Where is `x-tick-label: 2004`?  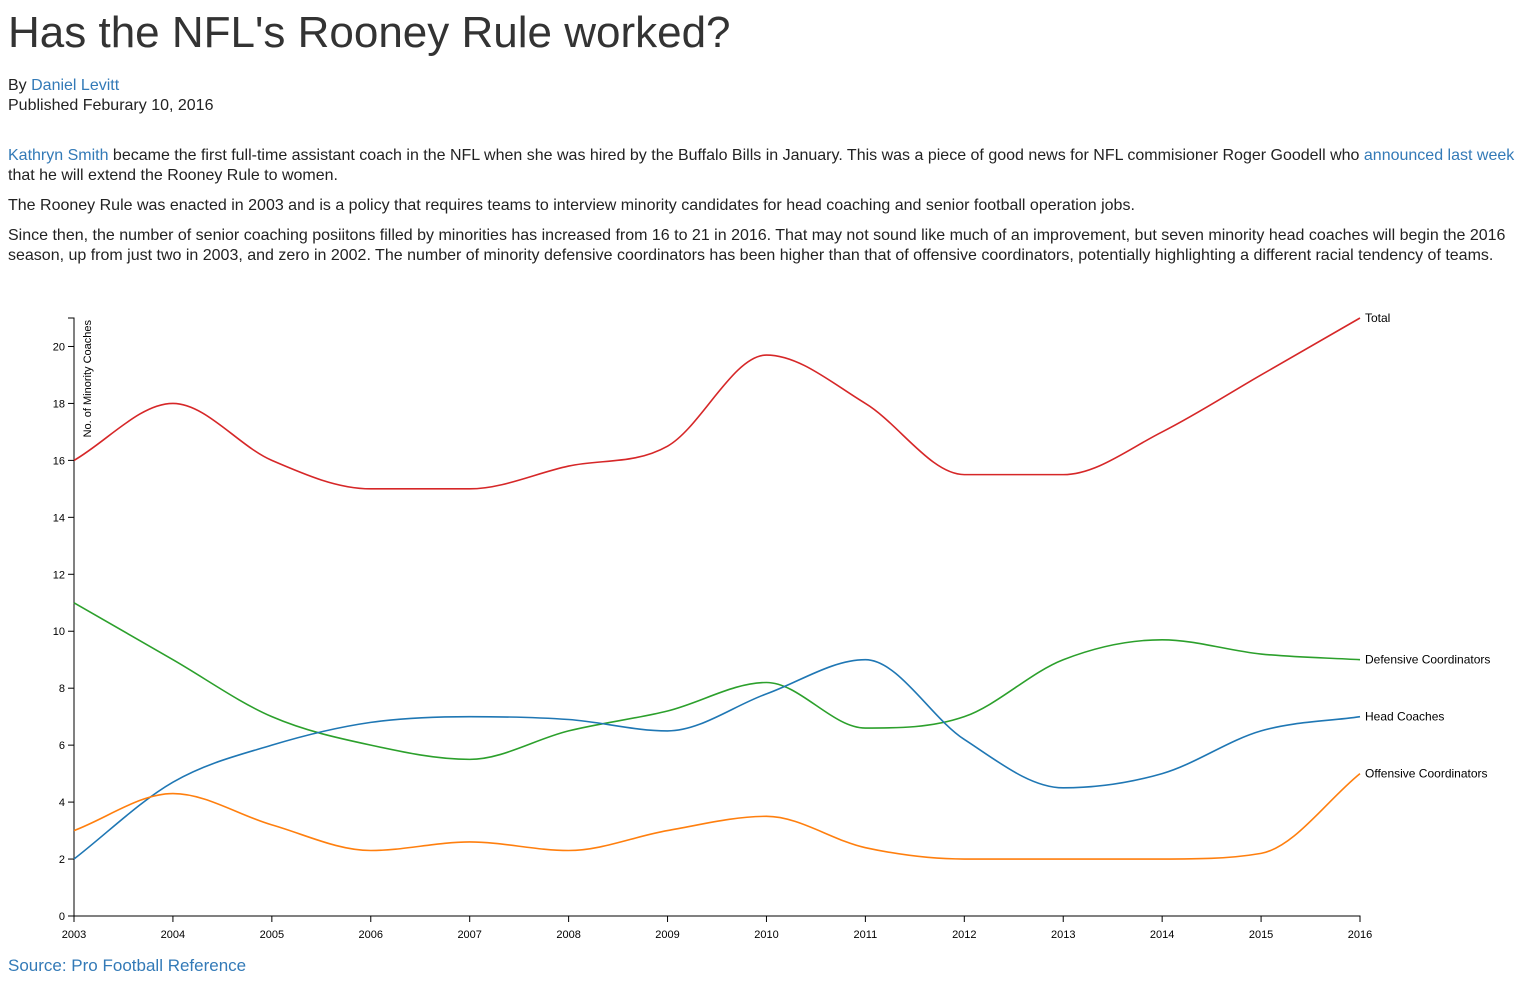 x-tick-label: 2004 is located at coordinates (173, 935).